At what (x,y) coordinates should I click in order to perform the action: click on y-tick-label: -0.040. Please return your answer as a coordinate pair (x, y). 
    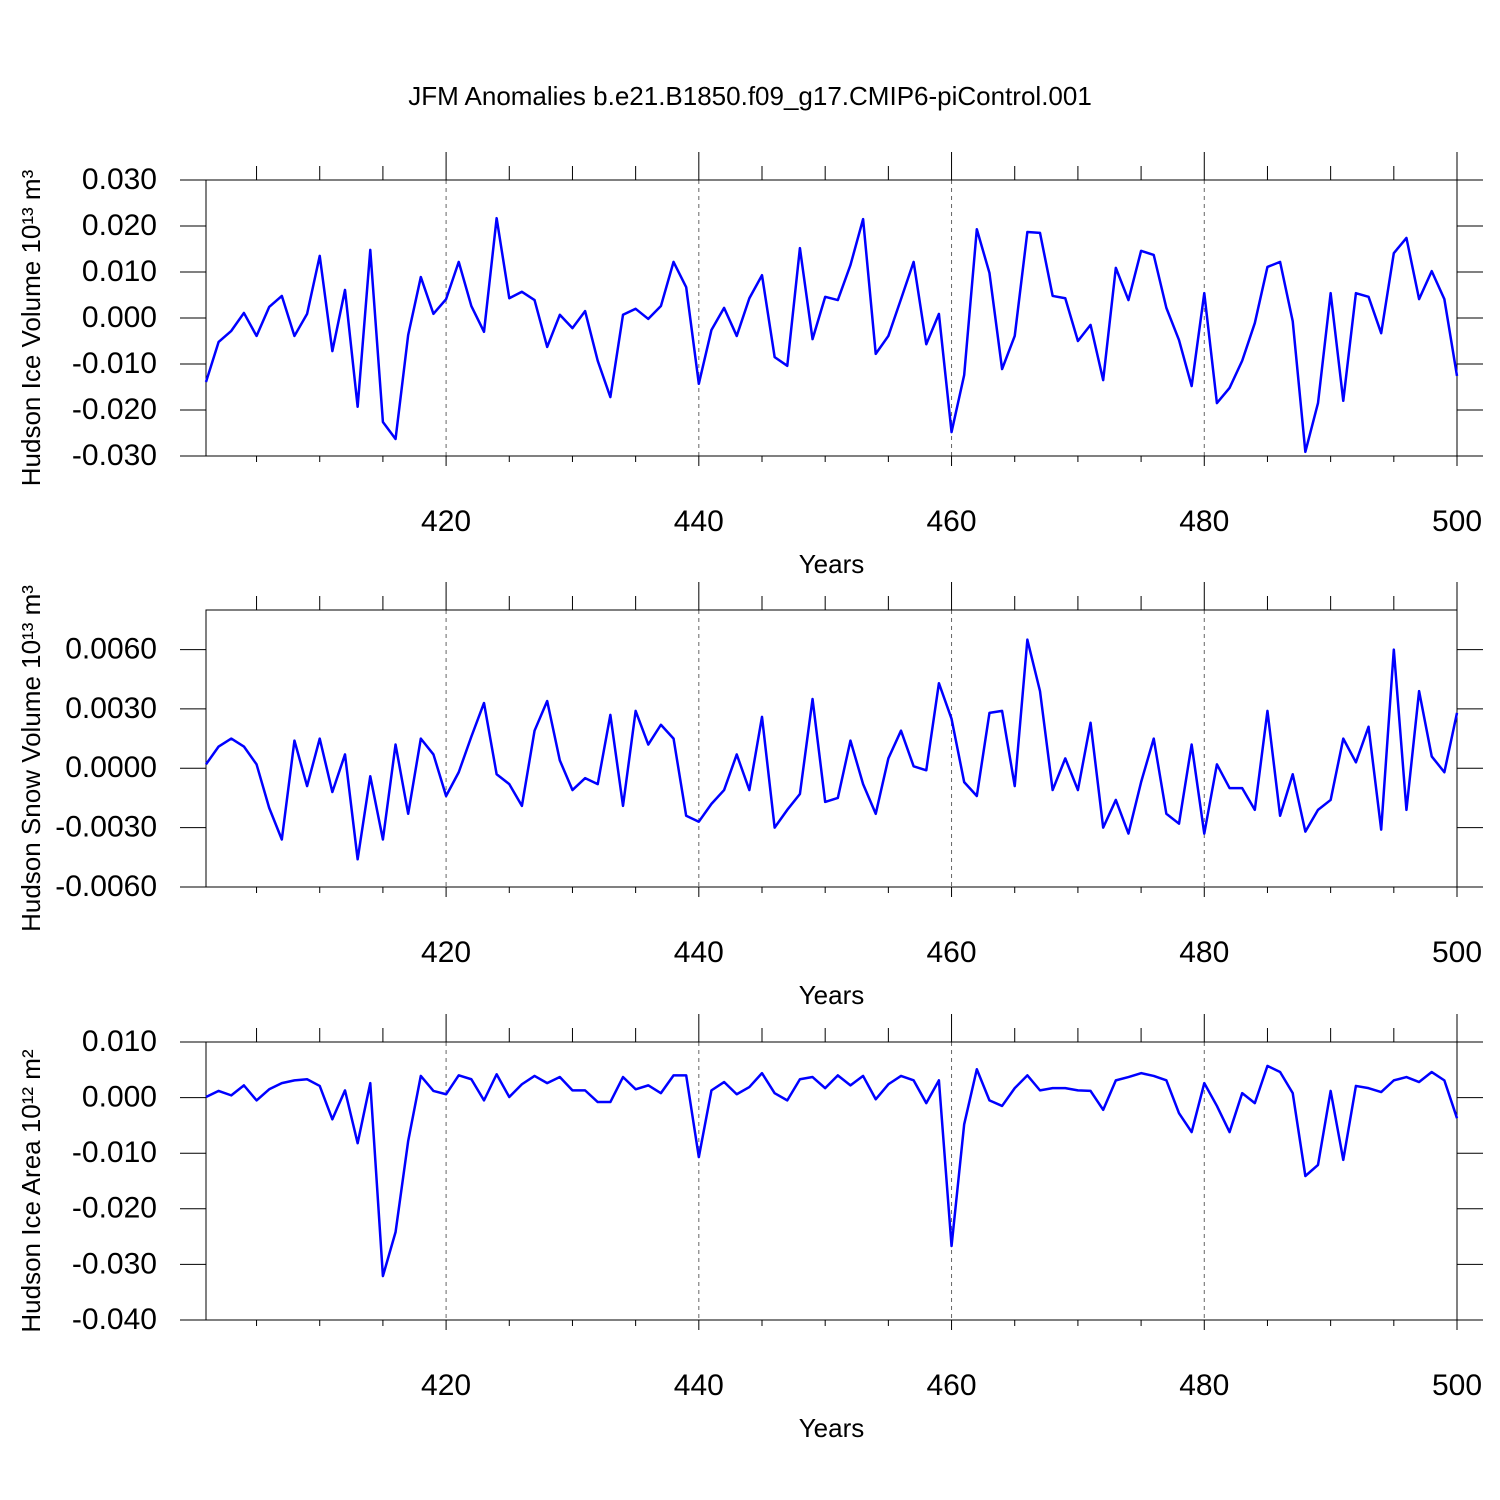
    Looking at the image, I should click on (114, 1319).